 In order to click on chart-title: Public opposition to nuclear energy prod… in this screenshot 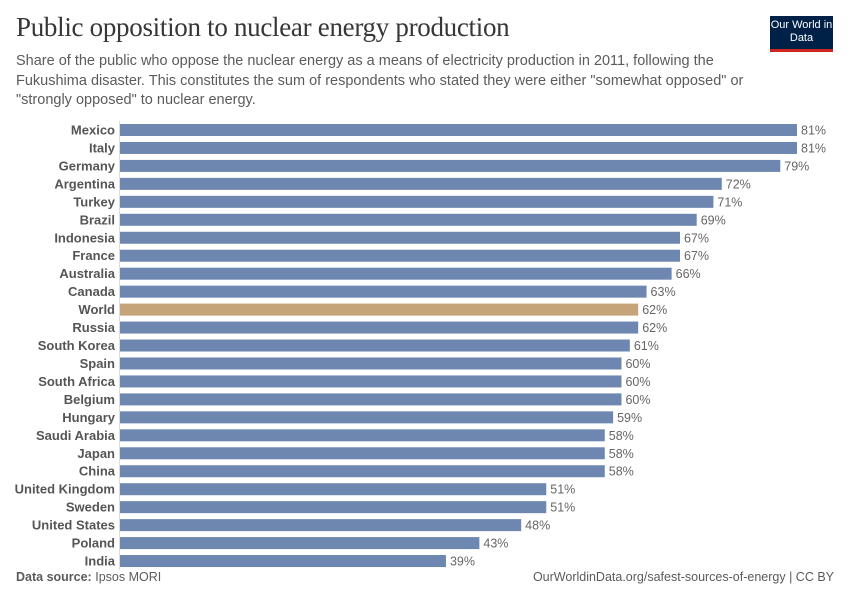, I will do `click(263, 27)`.